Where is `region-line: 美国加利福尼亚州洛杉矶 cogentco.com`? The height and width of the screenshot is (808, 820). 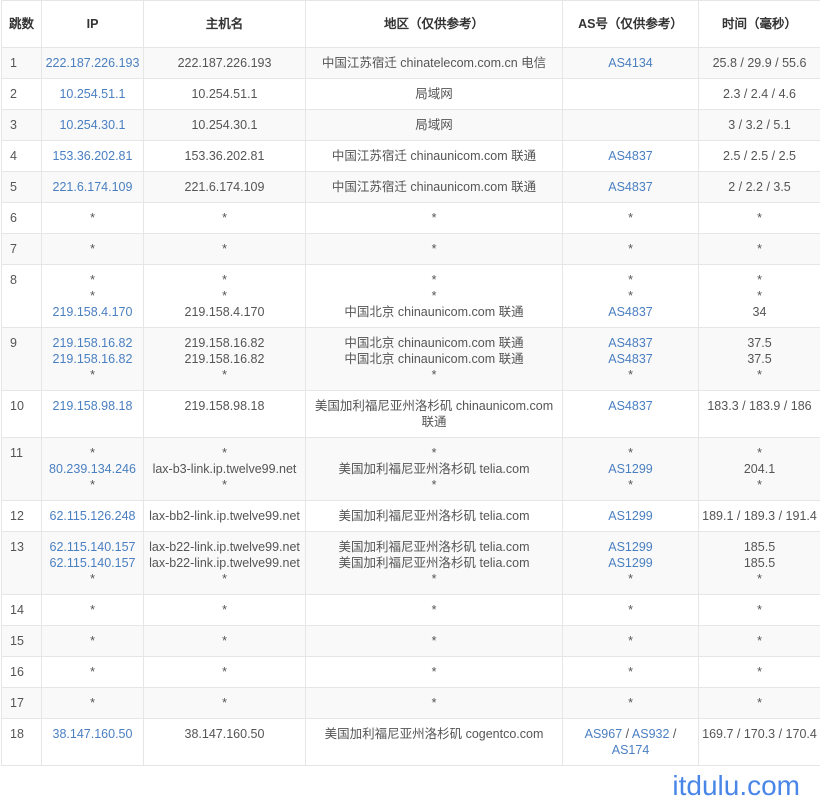
region-line: 美国加利福尼亚州洛杉矶 cogentco.com is located at coordinates (434, 734).